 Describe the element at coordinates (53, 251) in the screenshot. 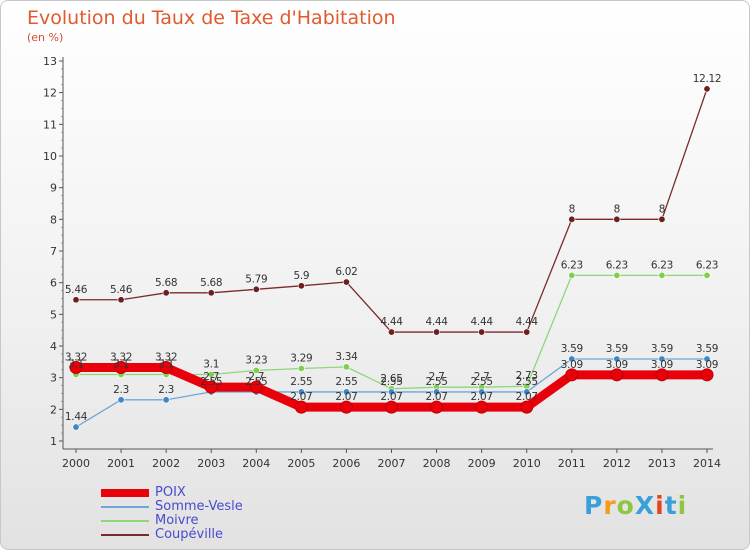

I see `y-tick-label: 7` at that location.